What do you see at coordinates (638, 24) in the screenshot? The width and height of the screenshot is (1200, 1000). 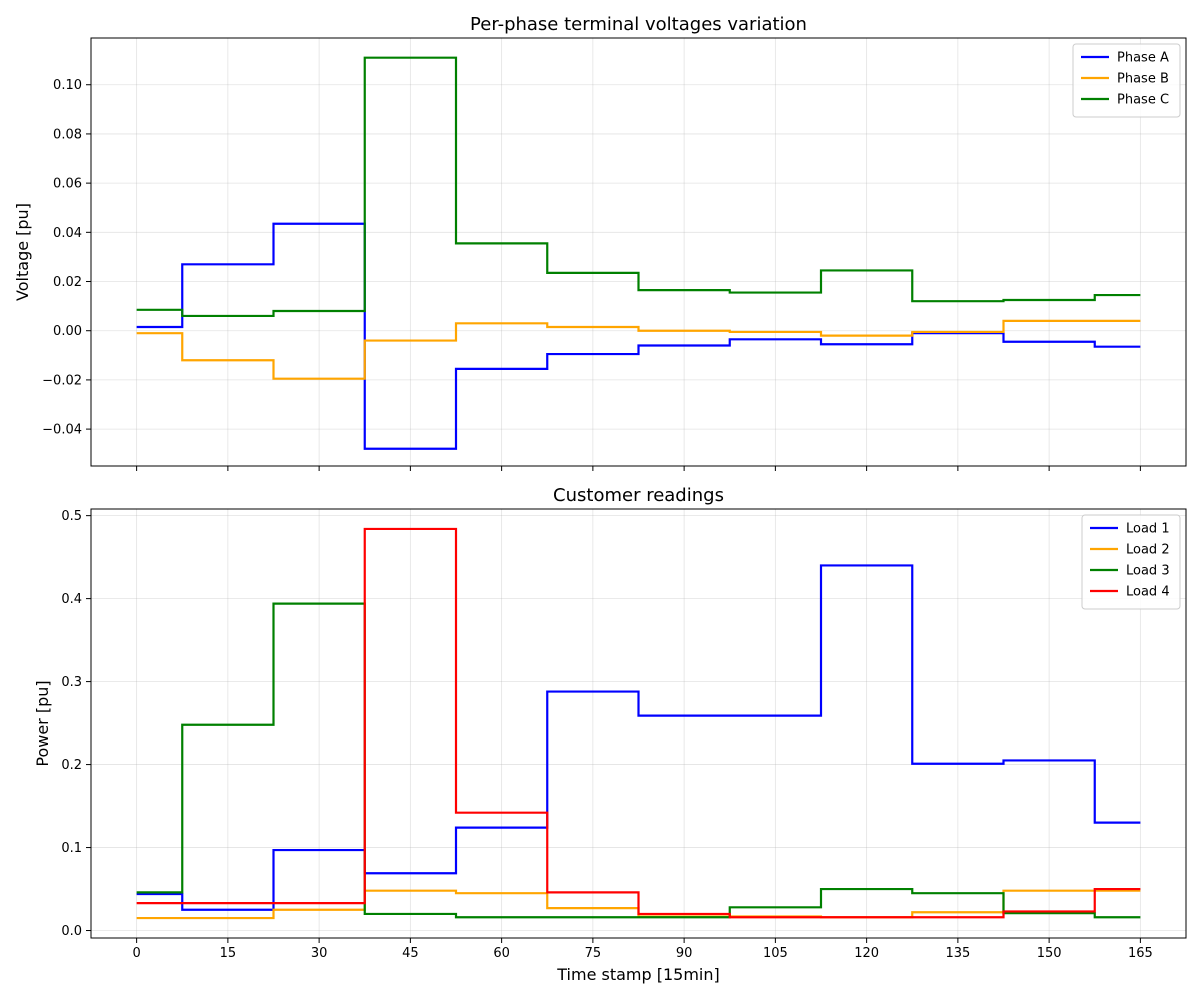 I see `chart-title: Per-phase terminal voltages variation` at bounding box center [638, 24].